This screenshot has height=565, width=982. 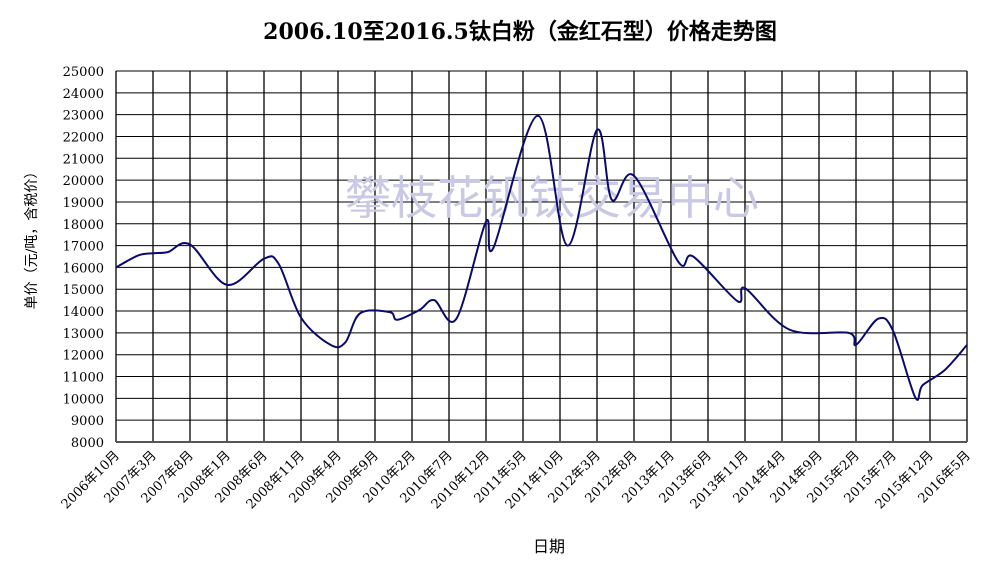 I want to click on chart-title: 2006.10至2016.5钛白粉（金红石型）价格走势图, so click(x=520, y=32).